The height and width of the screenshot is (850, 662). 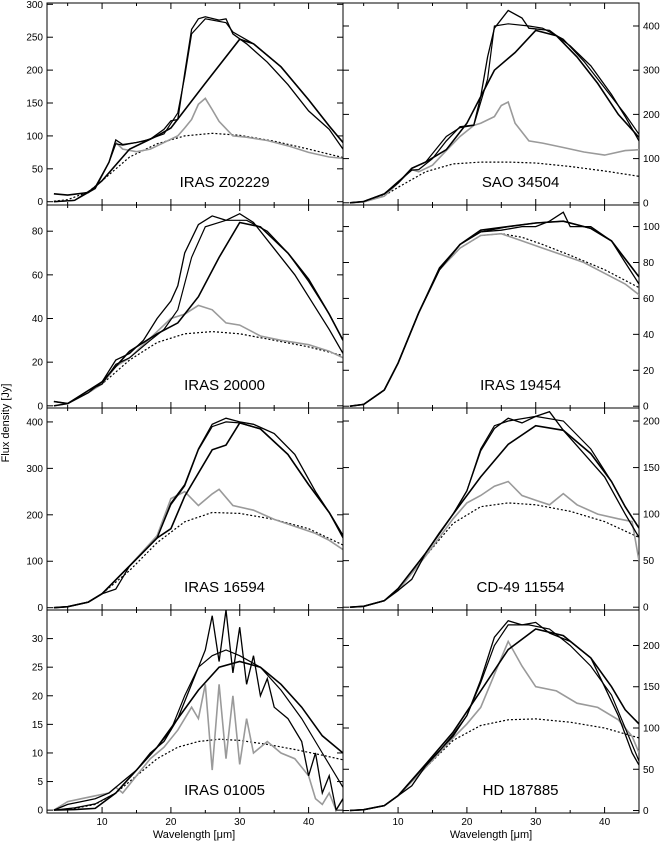 What do you see at coordinates (521, 587) in the screenshot?
I see `panel-label: CD-49 11554` at bounding box center [521, 587].